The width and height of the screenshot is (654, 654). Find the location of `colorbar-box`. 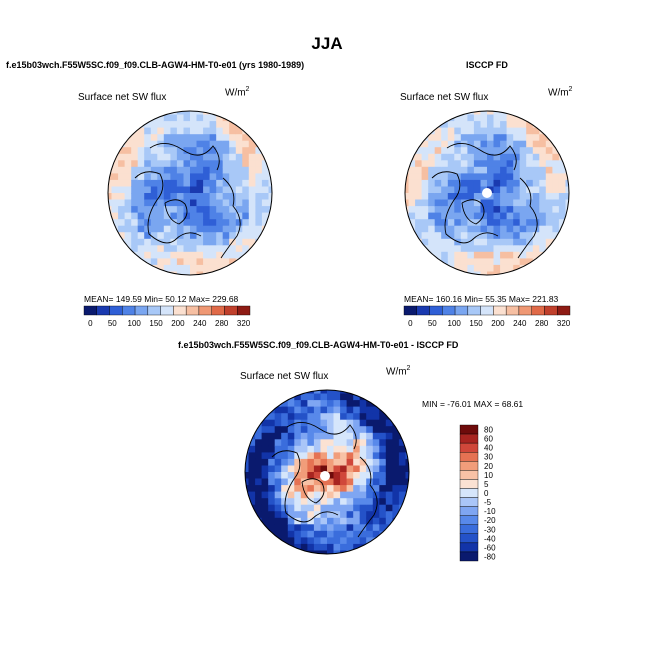

colorbar-box is located at coordinates (469, 484).